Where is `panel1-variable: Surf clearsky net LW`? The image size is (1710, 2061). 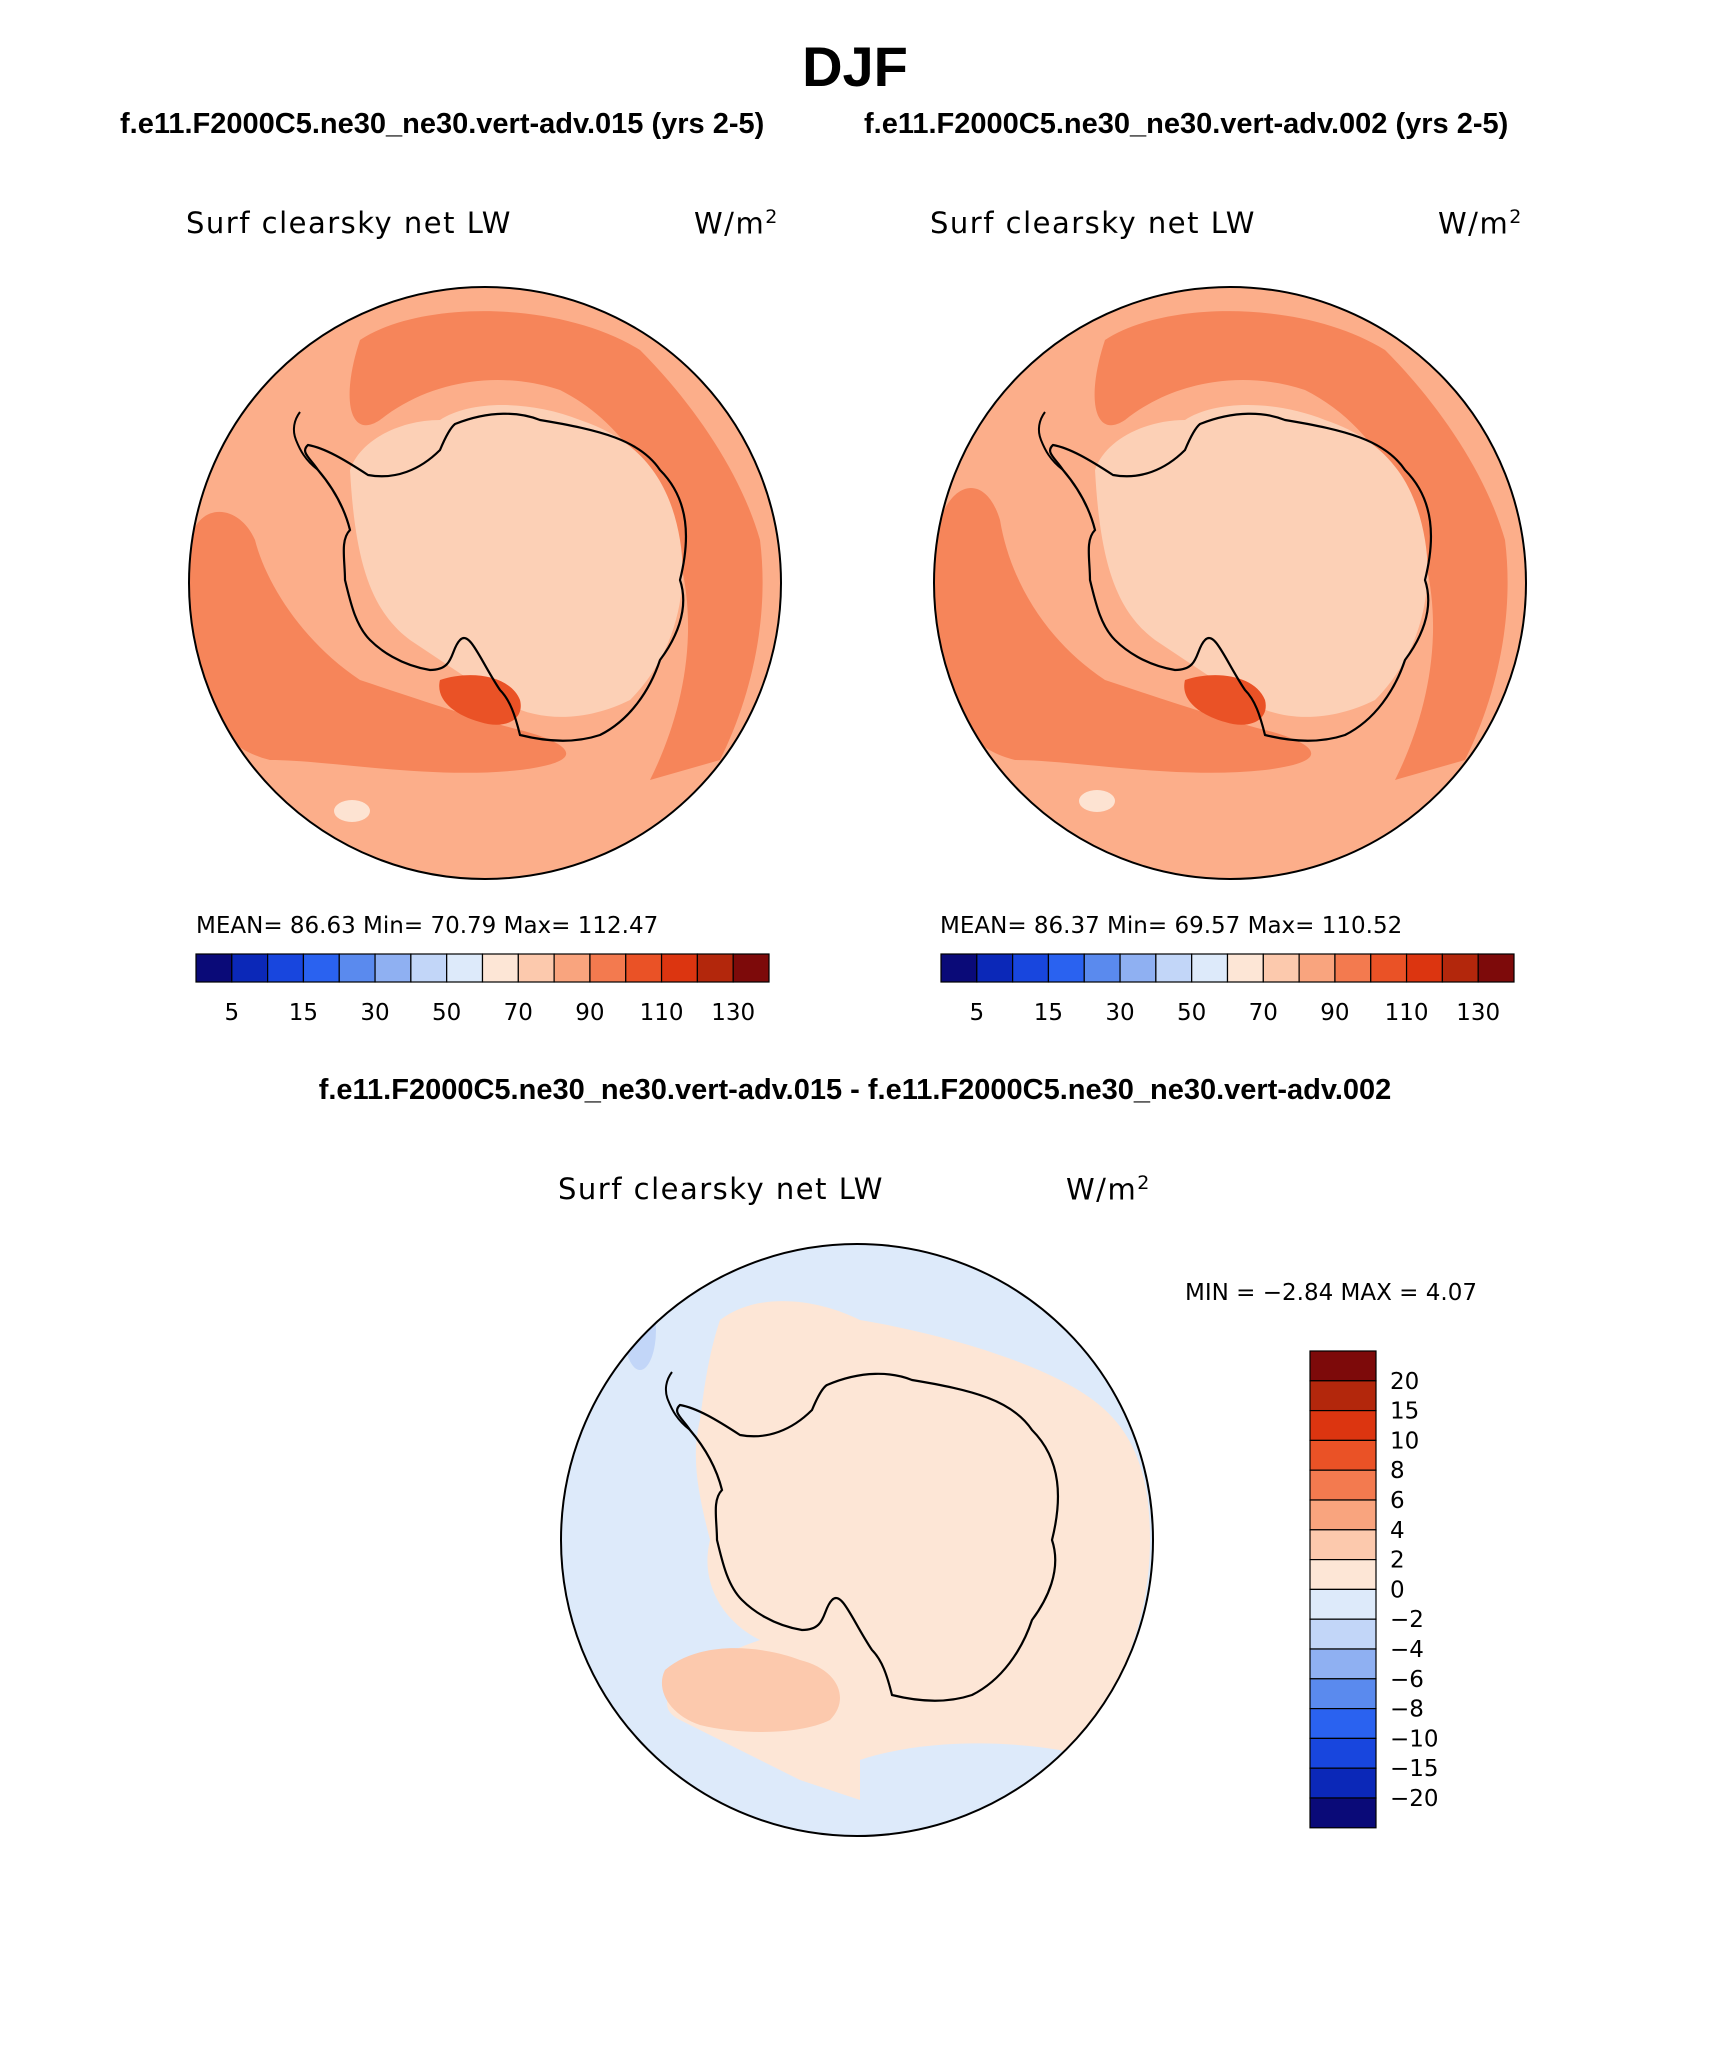 panel1-variable: Surf clearsky net LW is located at coordinates (349, 223).